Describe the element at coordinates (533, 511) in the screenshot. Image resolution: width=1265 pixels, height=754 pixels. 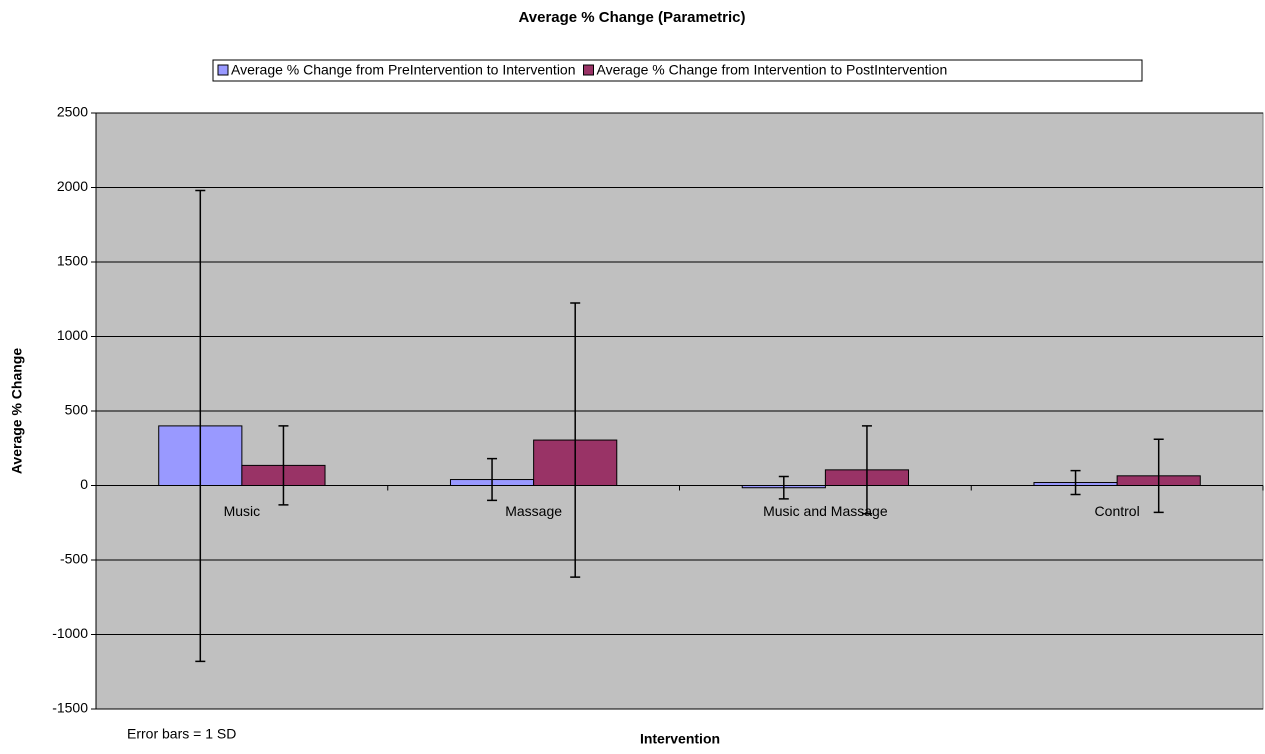
I see `x-tick-label: Massage` at that location.